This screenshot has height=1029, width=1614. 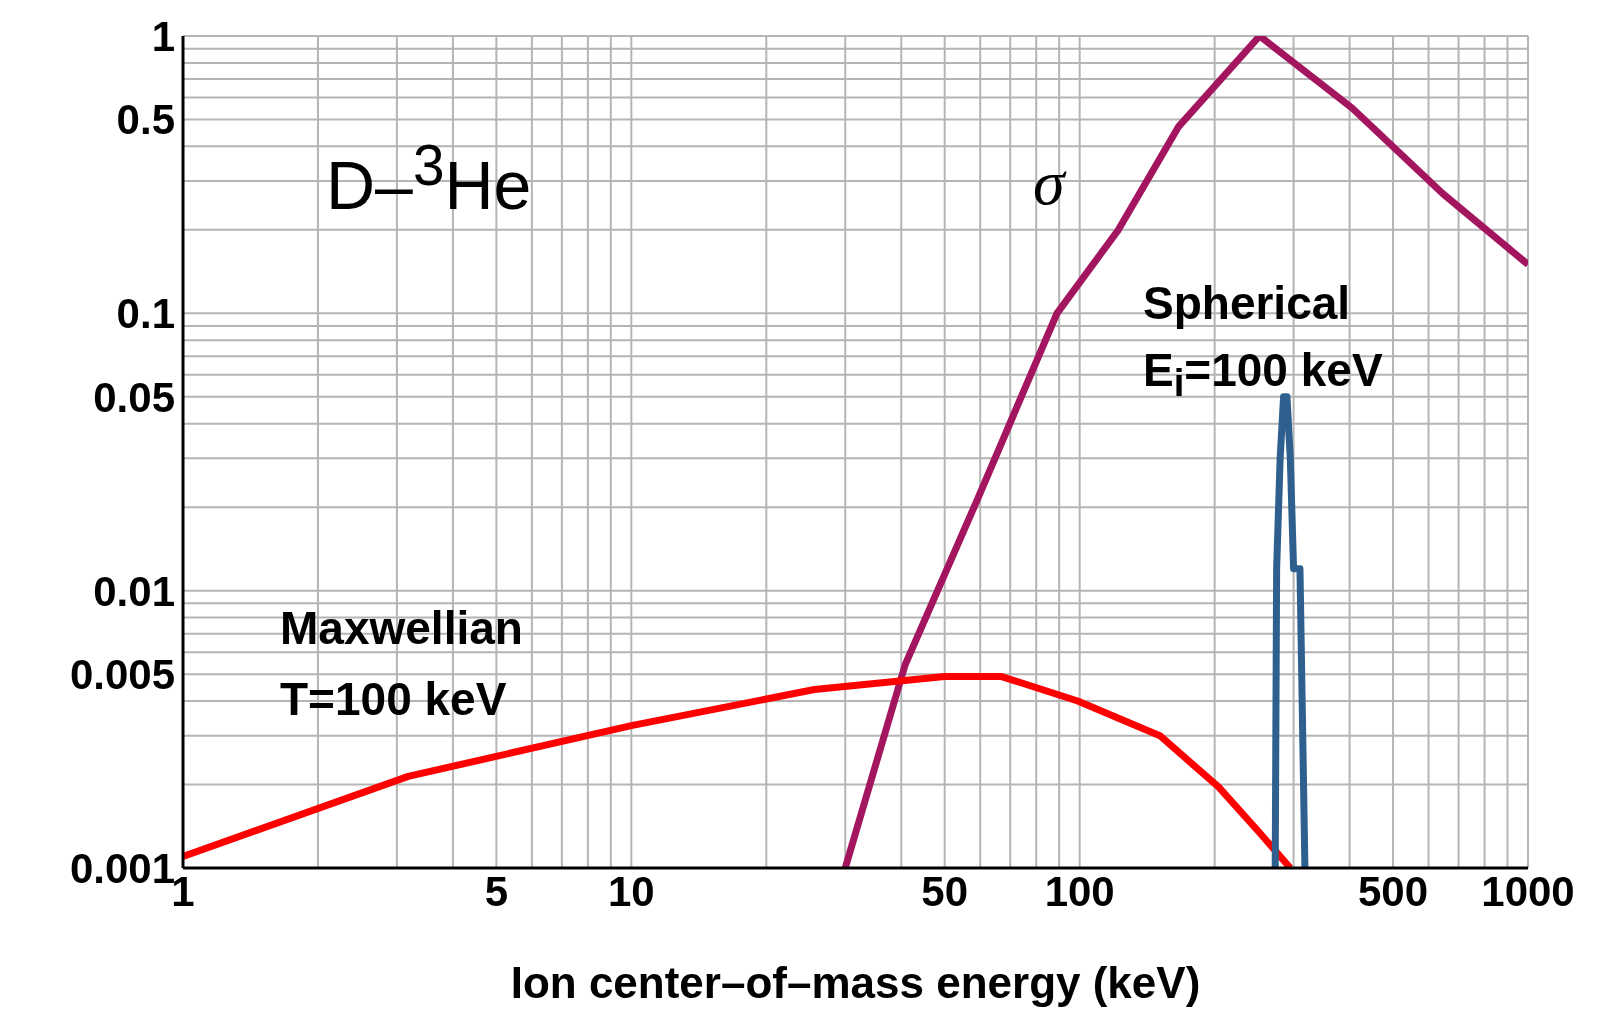 I want to click on x-tick-label: 5, so click(x=496, y=891).